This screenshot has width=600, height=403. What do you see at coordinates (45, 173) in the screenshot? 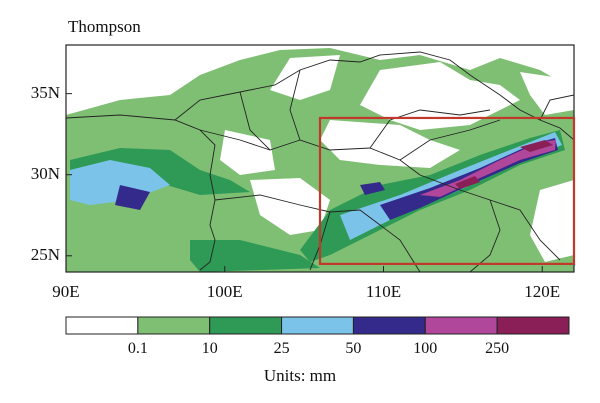
I see `lat-tick-label: 30N` at bounding box center [45, 173].